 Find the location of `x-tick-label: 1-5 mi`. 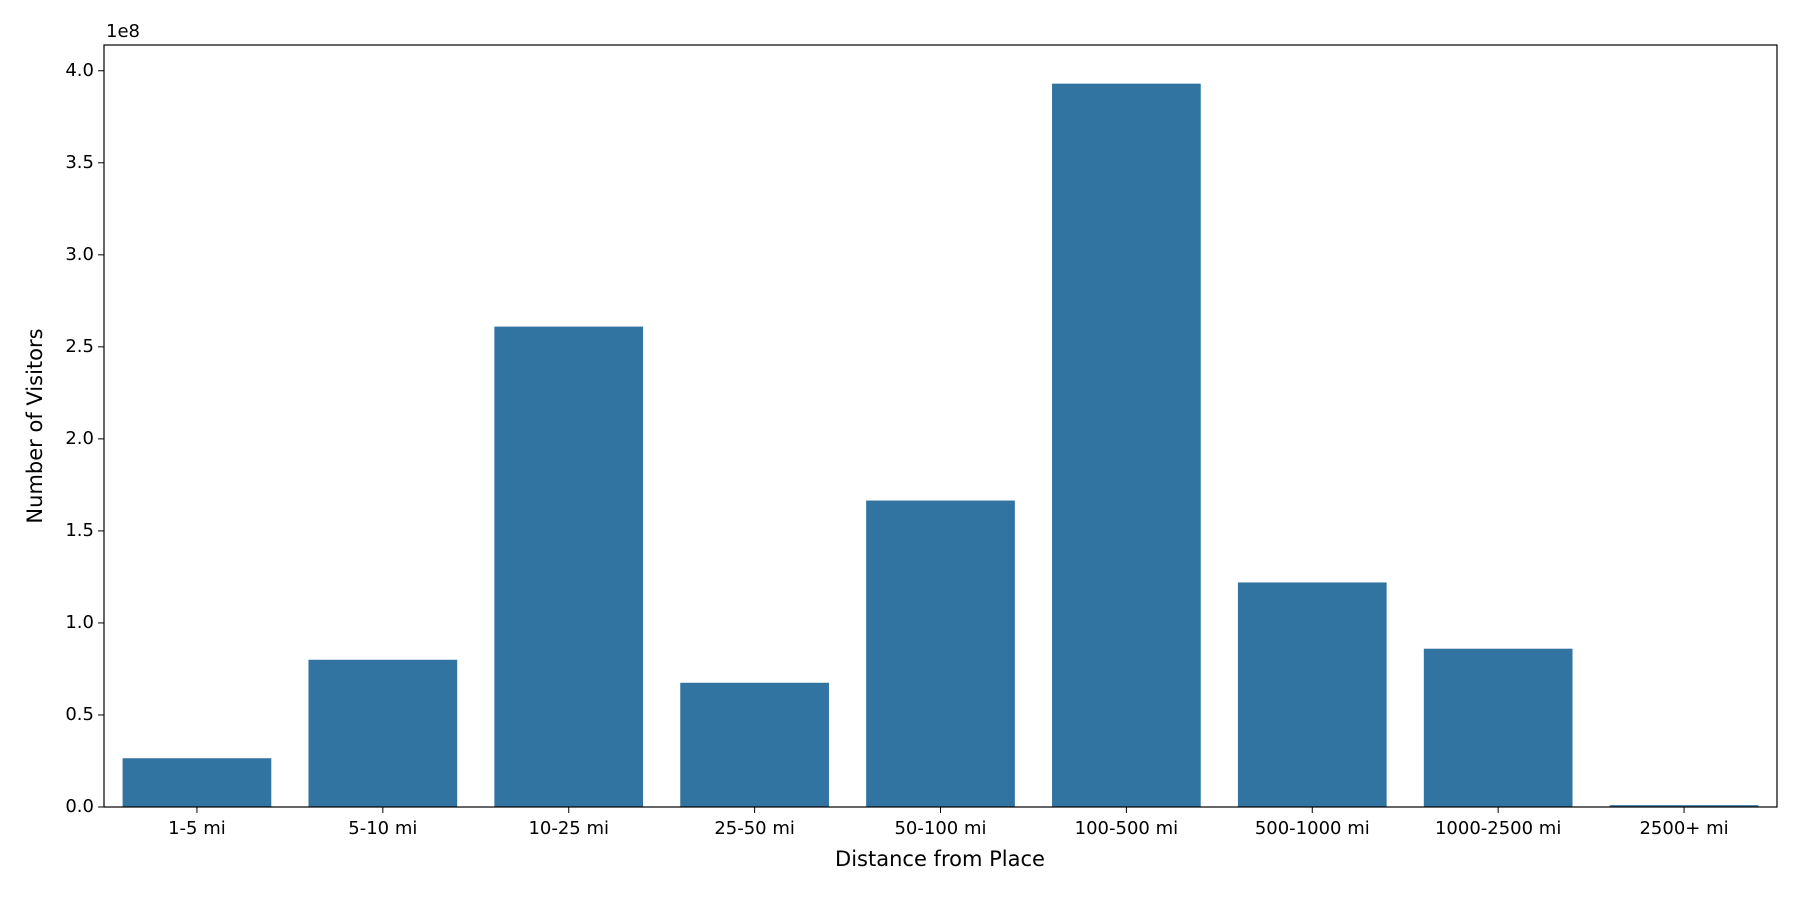

x-tick-label: 1-5 mi is located at coordinates (197, 828).